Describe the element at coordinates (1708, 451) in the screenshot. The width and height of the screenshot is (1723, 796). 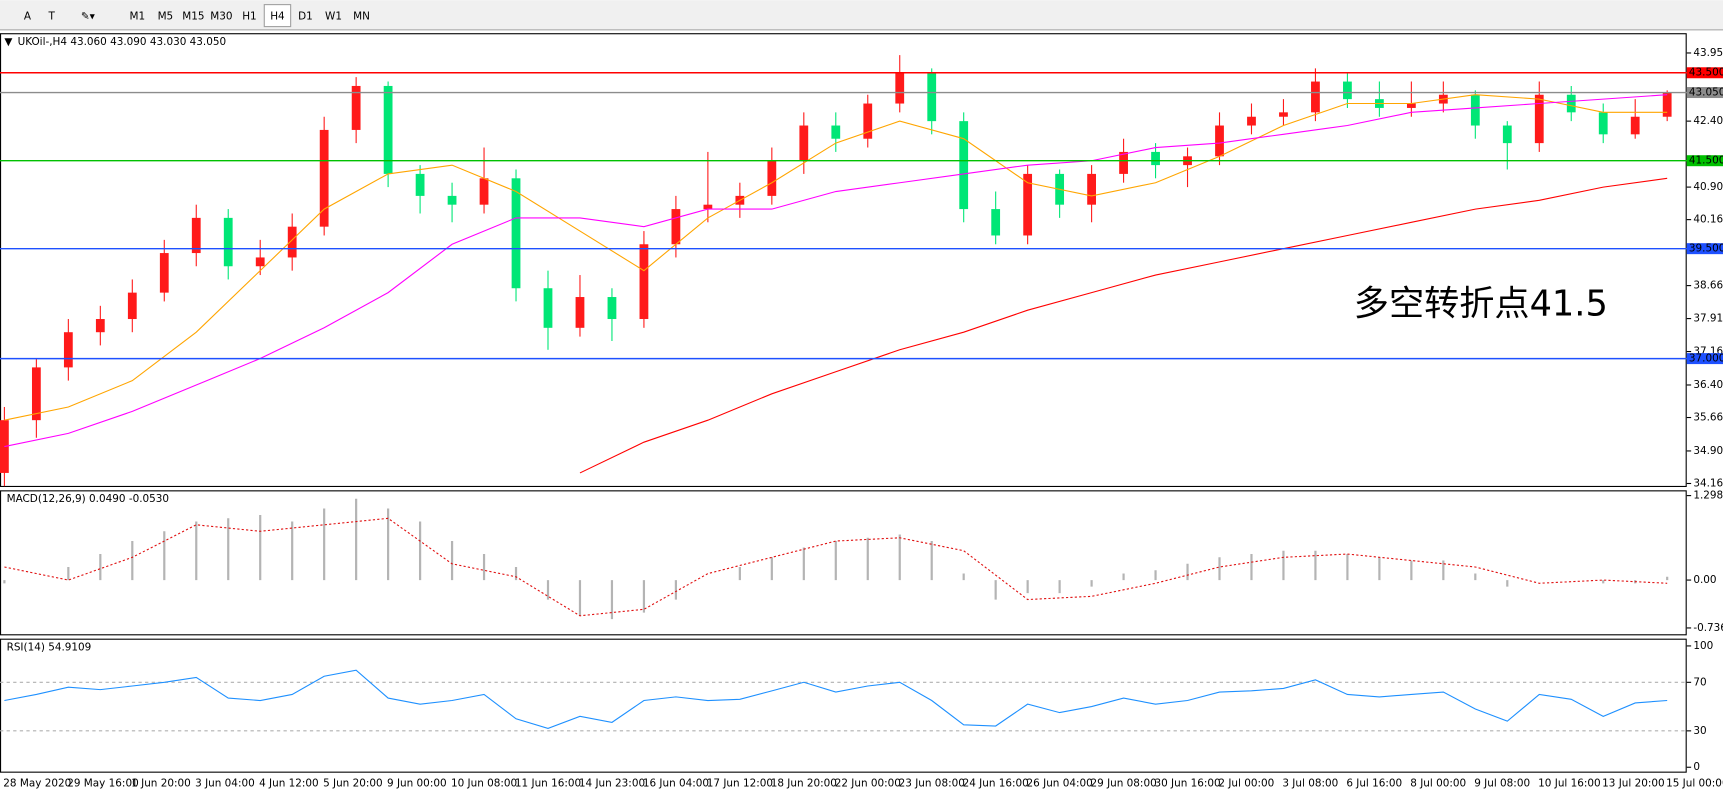
I see `y-tick-label: 34.900` at that location.